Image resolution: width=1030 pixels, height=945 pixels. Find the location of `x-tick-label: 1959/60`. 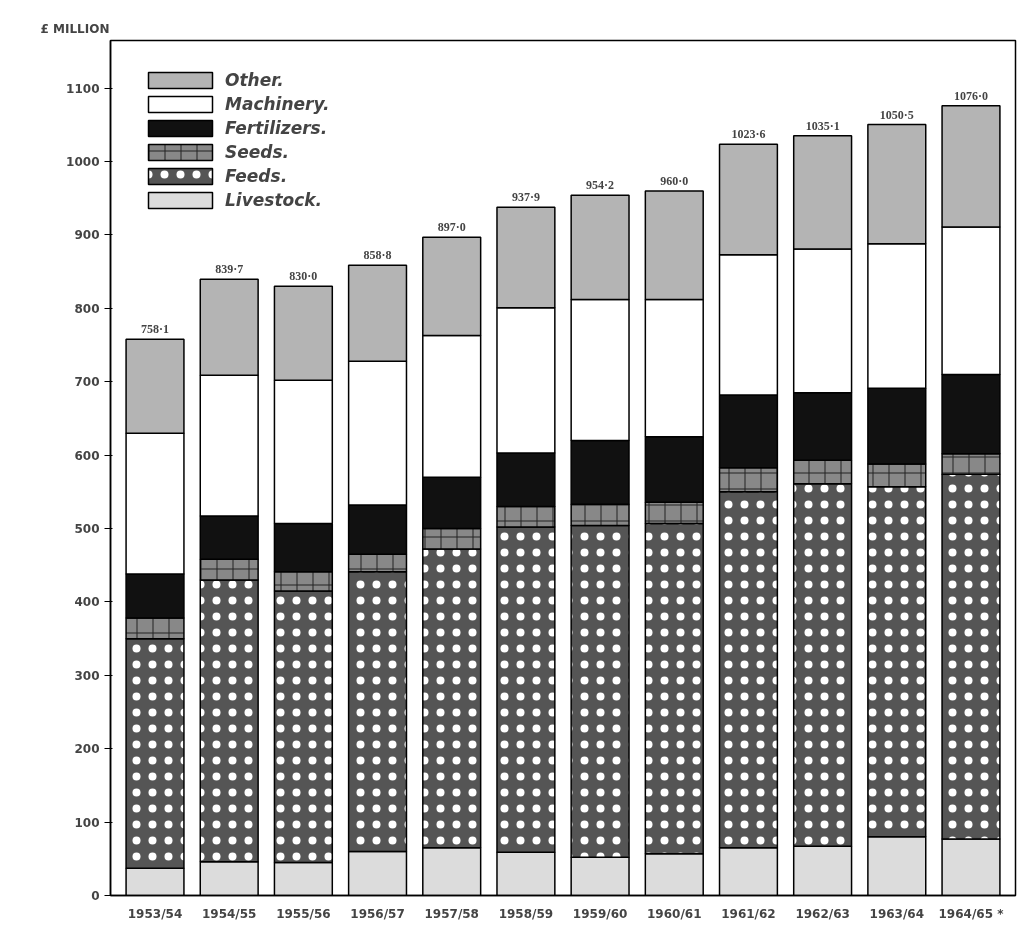

x-tick-label: 1959/60 is located at coordinates (600, 913).